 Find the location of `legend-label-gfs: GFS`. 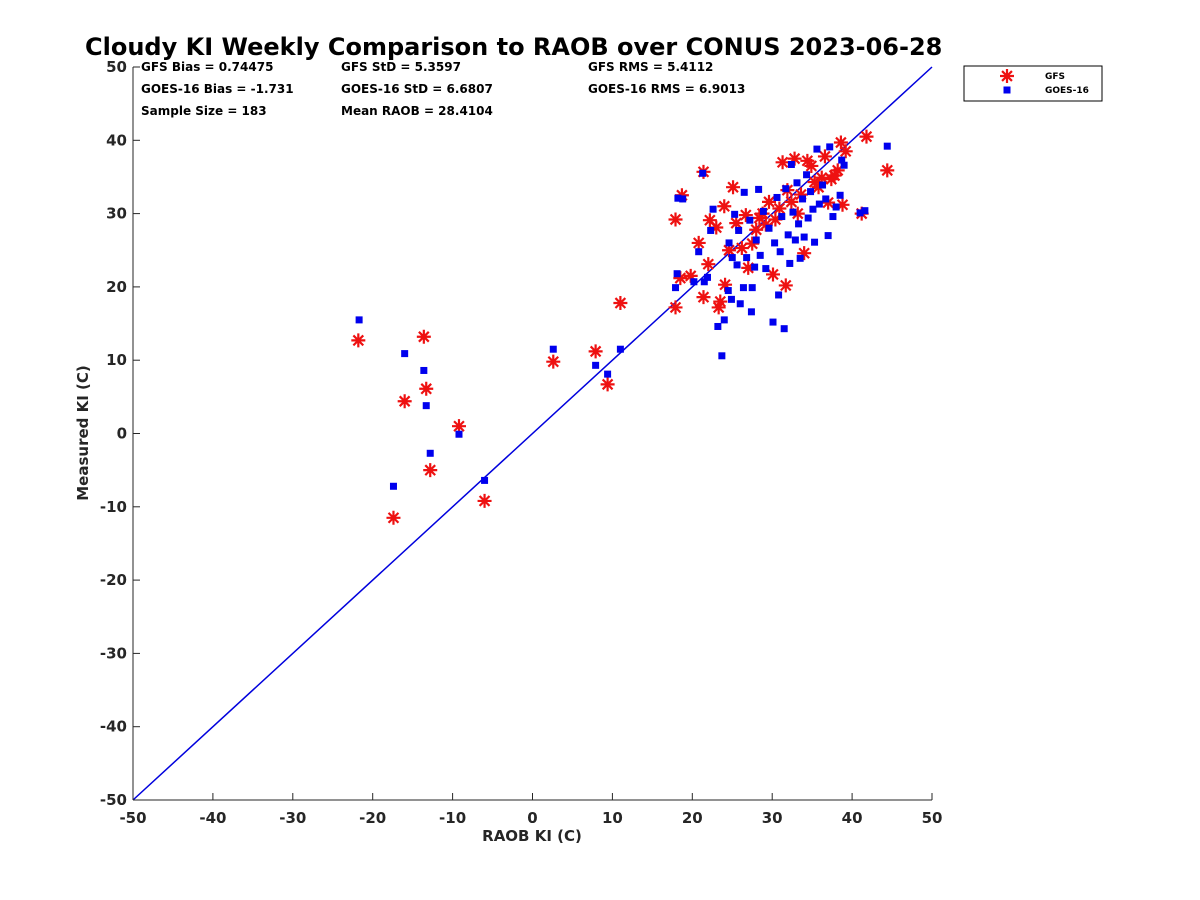

legend-label-gfs: GFS is located at coordinates (1055, 77).